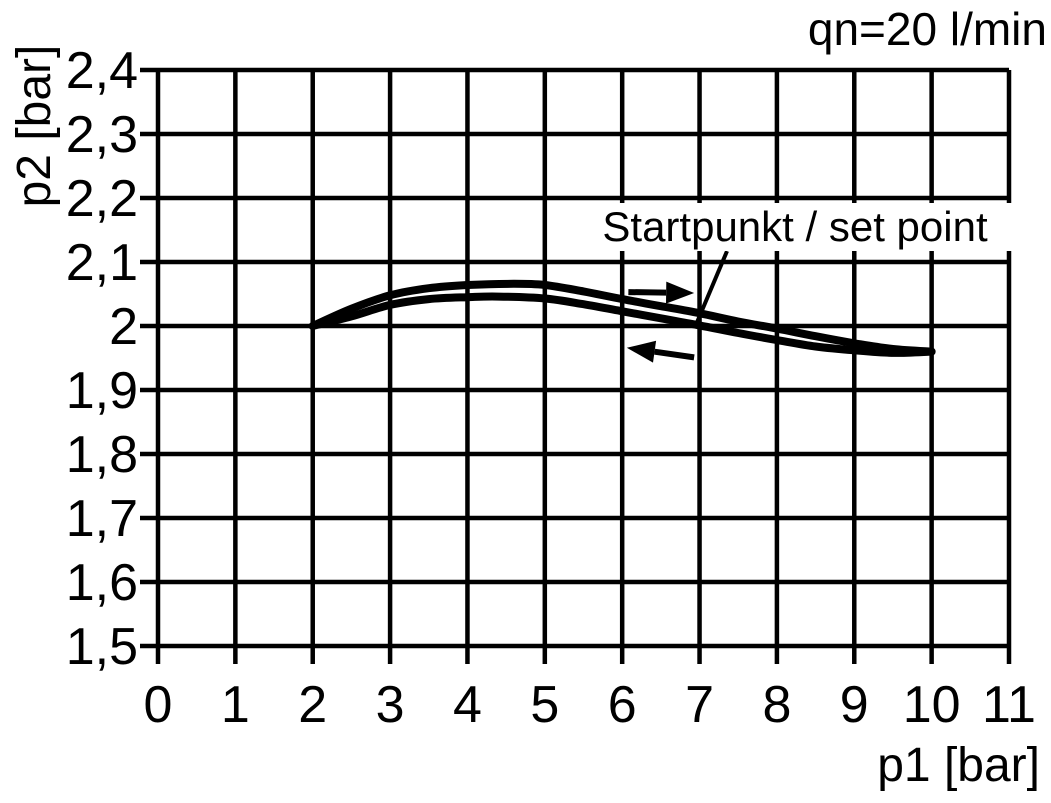  What do you see at coordinates (102, 583) in the screenshot?
I see `y-tick-label: 1,6` at bounding box center [102, 583].